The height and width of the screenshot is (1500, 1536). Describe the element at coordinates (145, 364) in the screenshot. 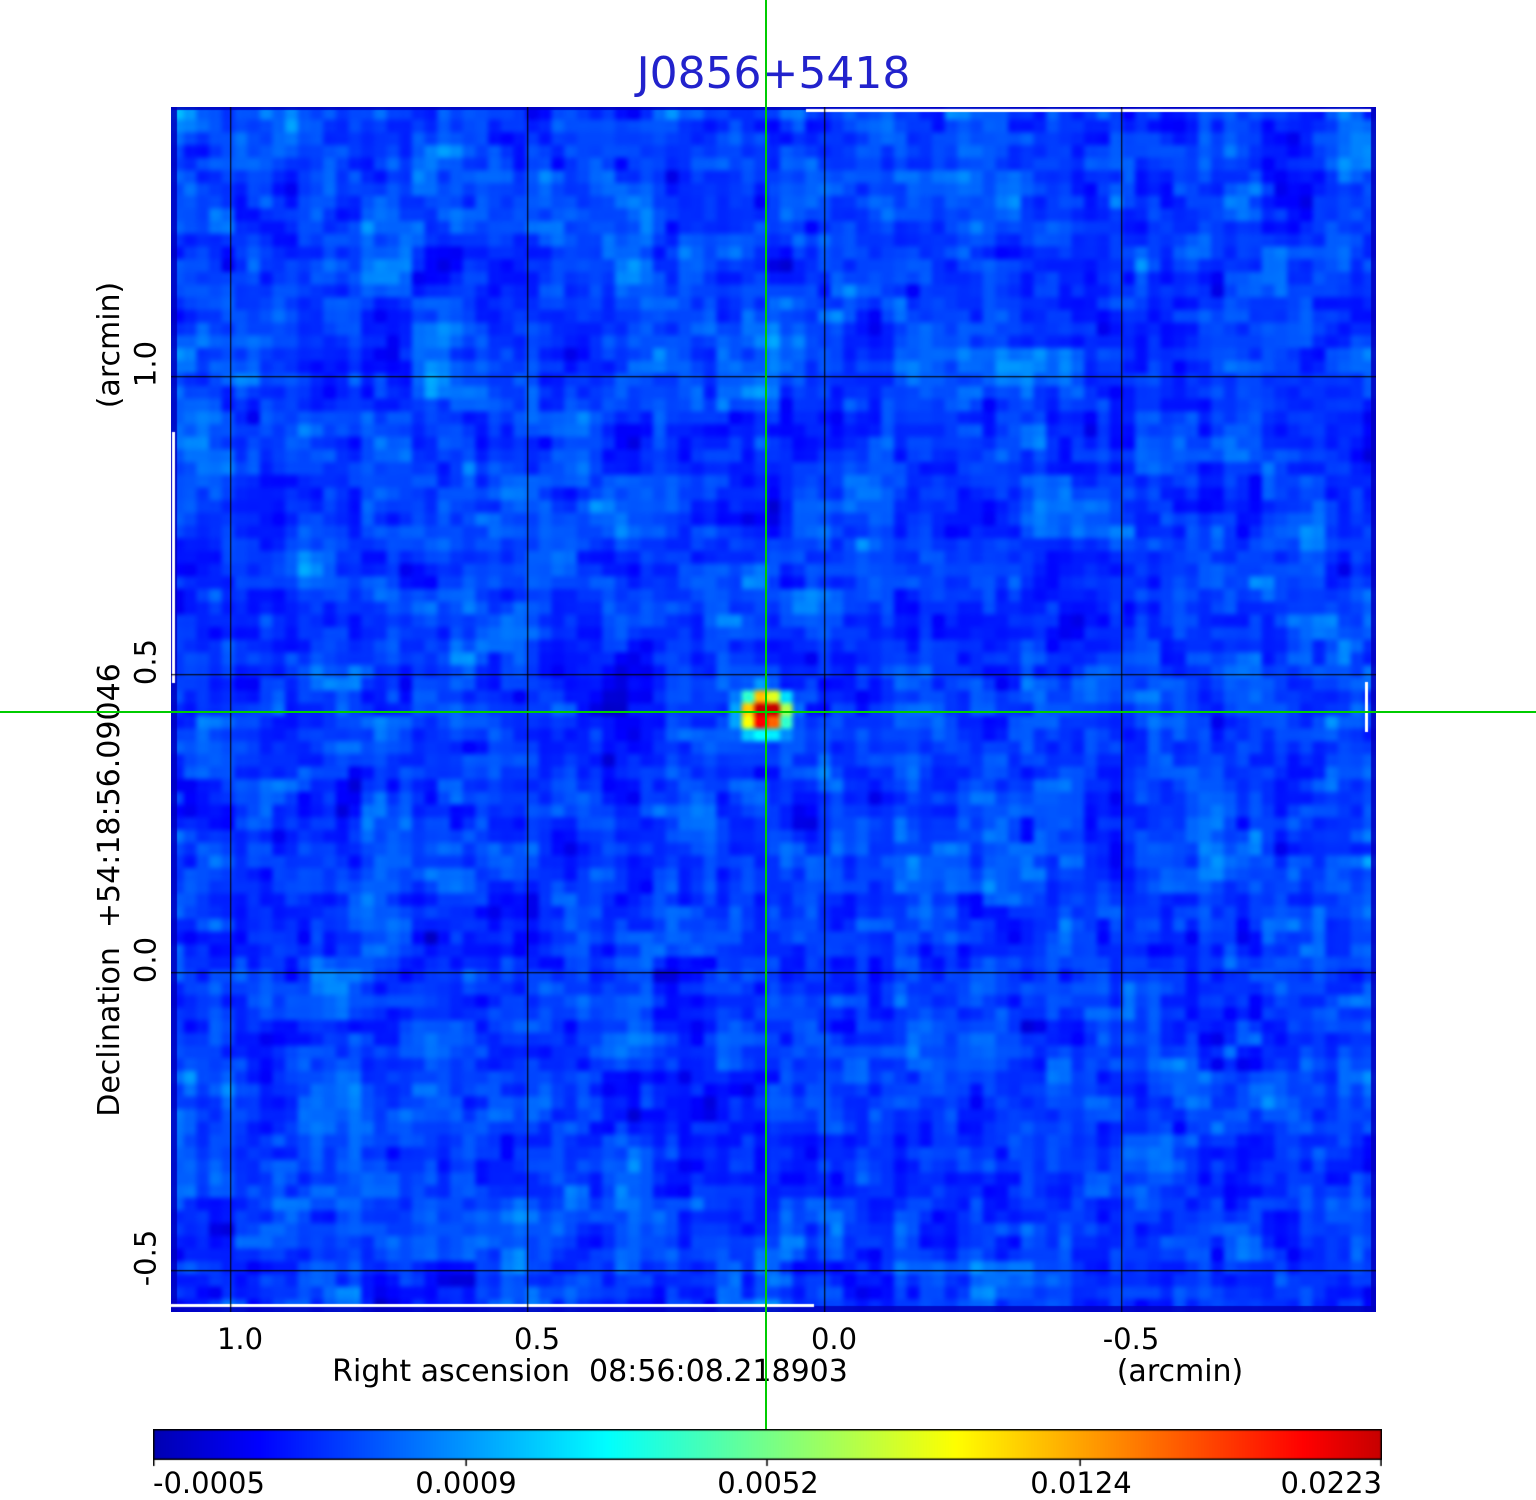

I see `y-tick-label-0: 1.0` at that location.